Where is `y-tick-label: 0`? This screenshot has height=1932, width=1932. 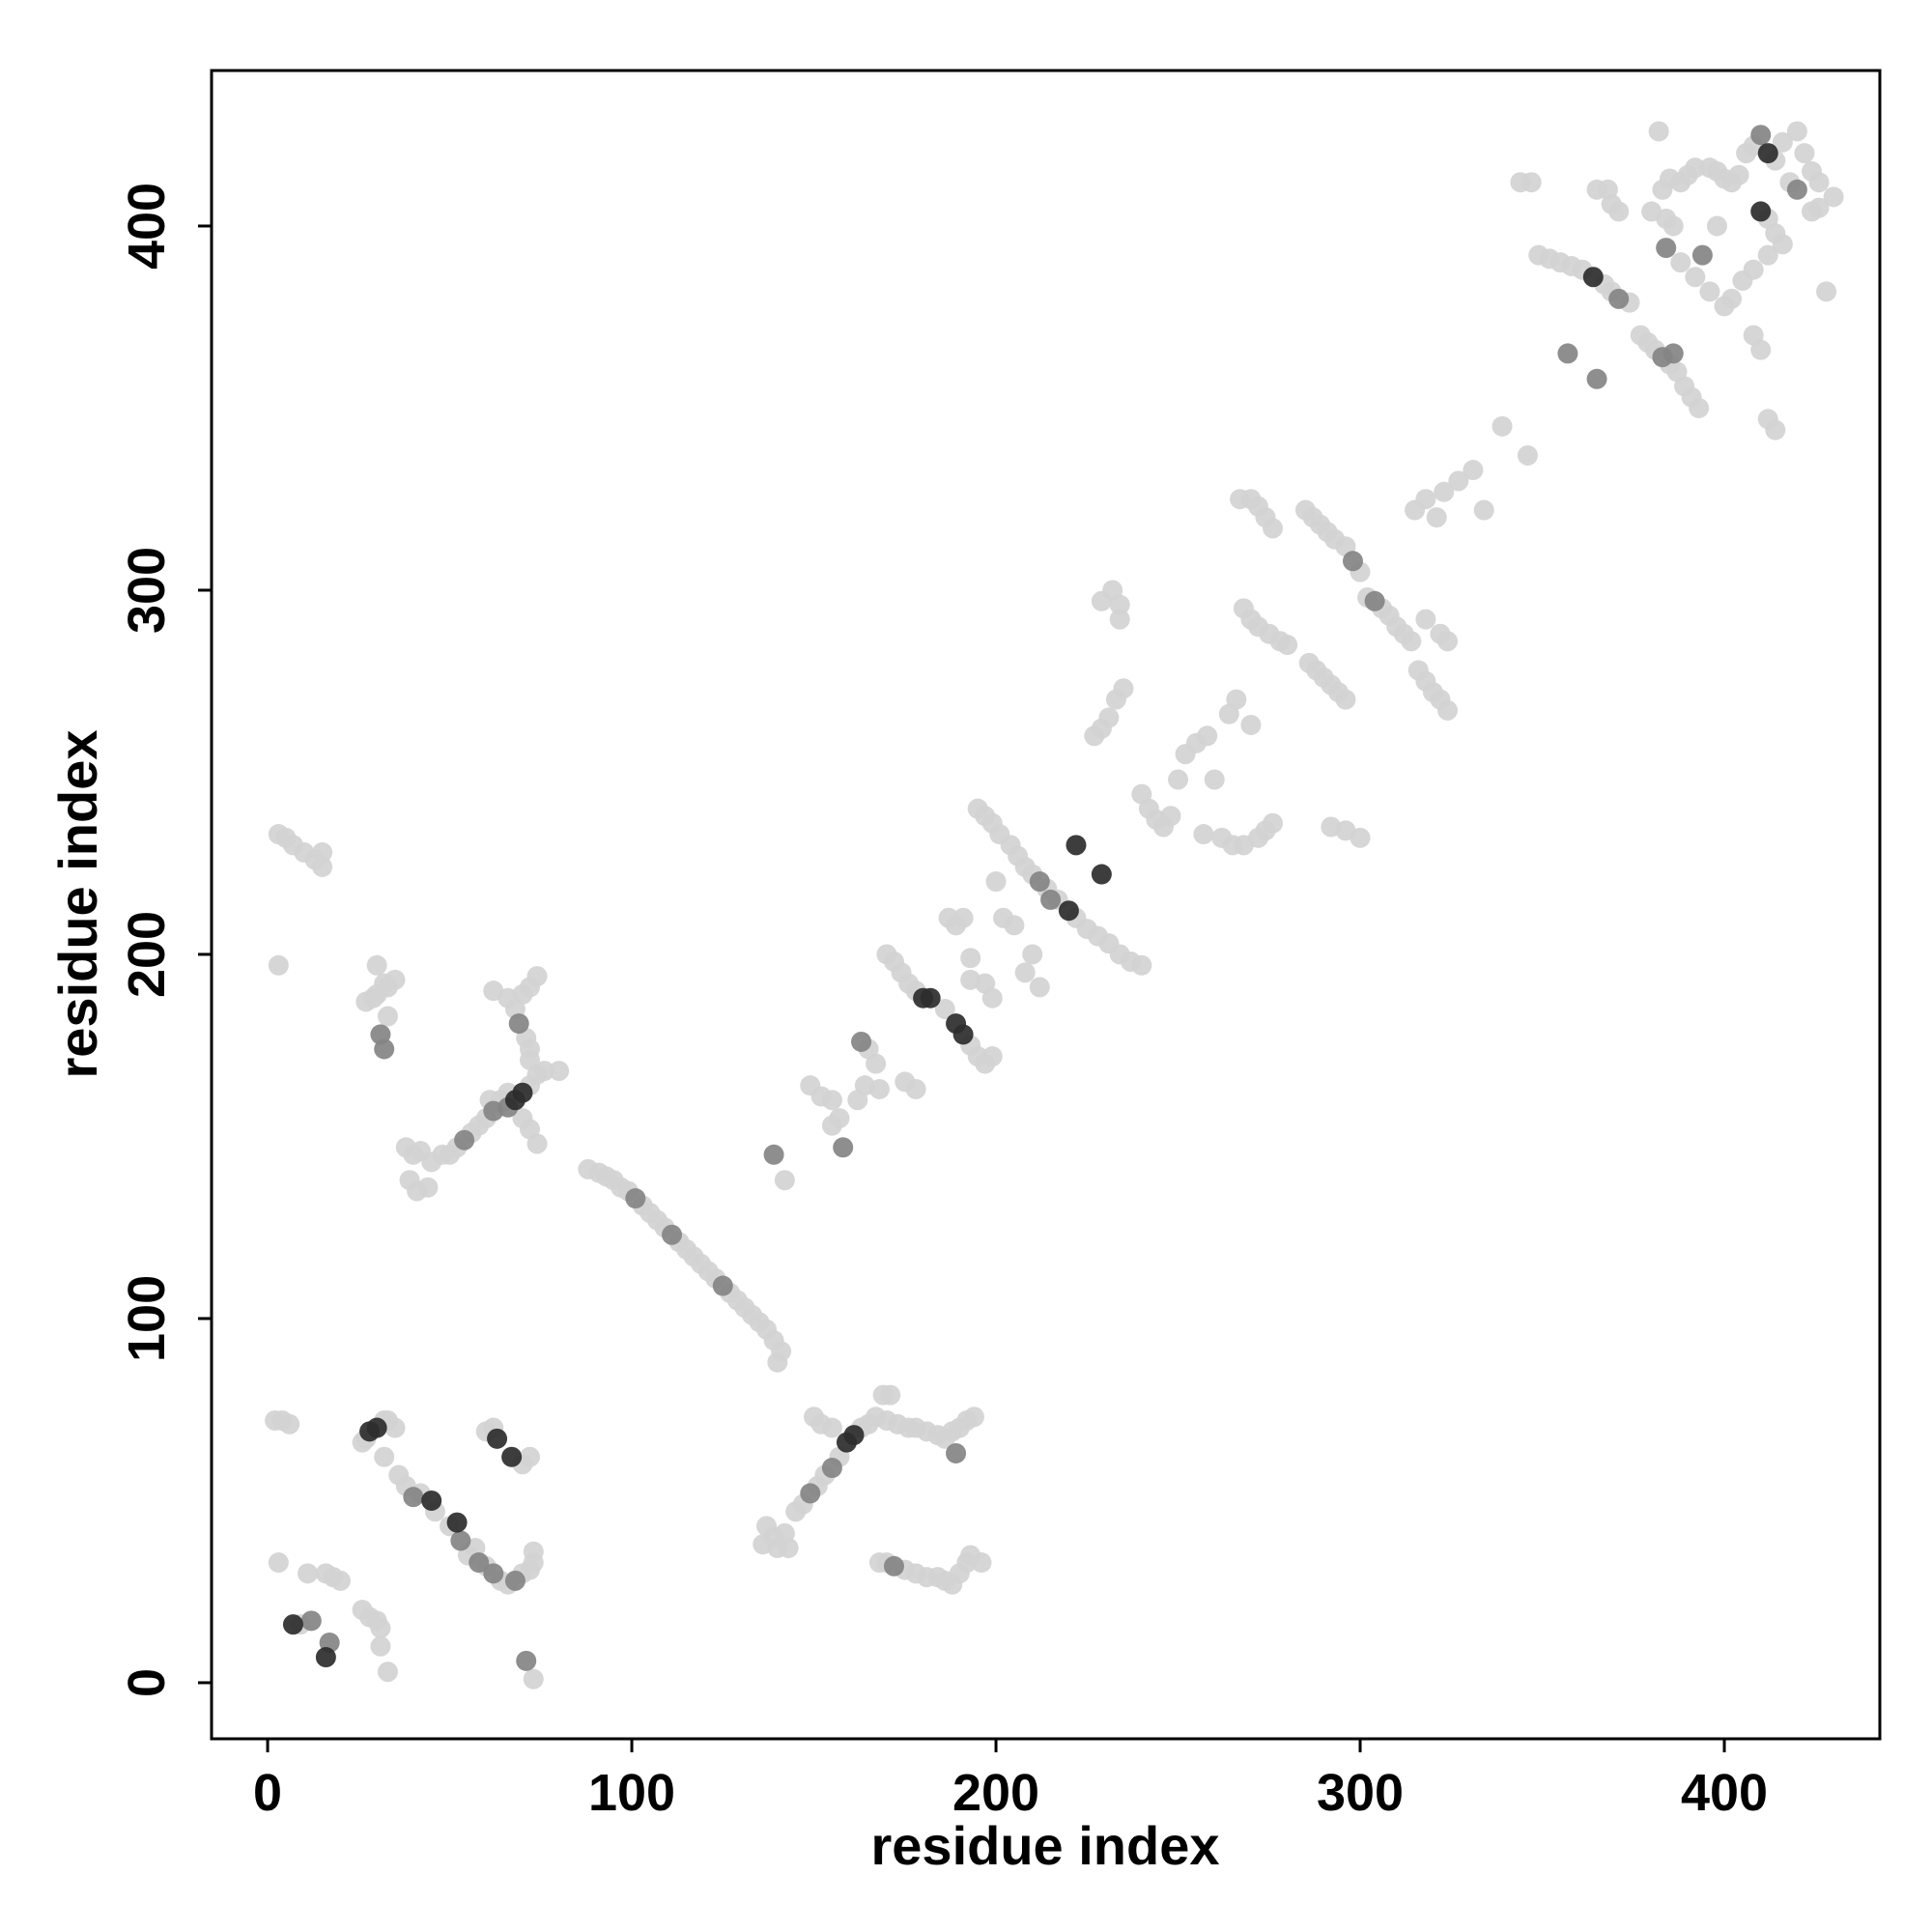
y-tick-label: 0 is located at coordinates (147, 1682).